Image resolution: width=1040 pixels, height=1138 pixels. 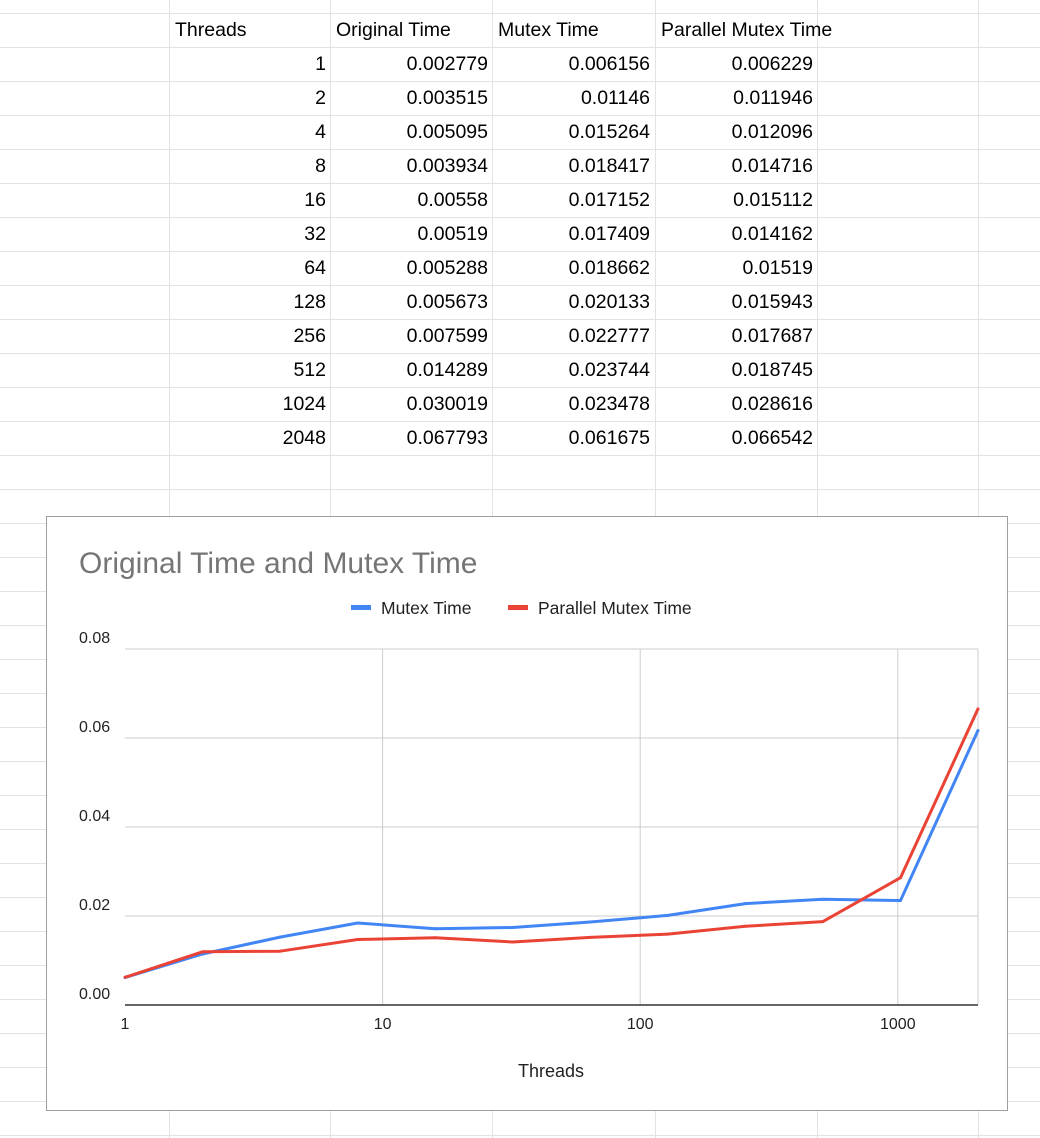 I want to click on y-tick-label: 0.06, so click(x=94, y=727).